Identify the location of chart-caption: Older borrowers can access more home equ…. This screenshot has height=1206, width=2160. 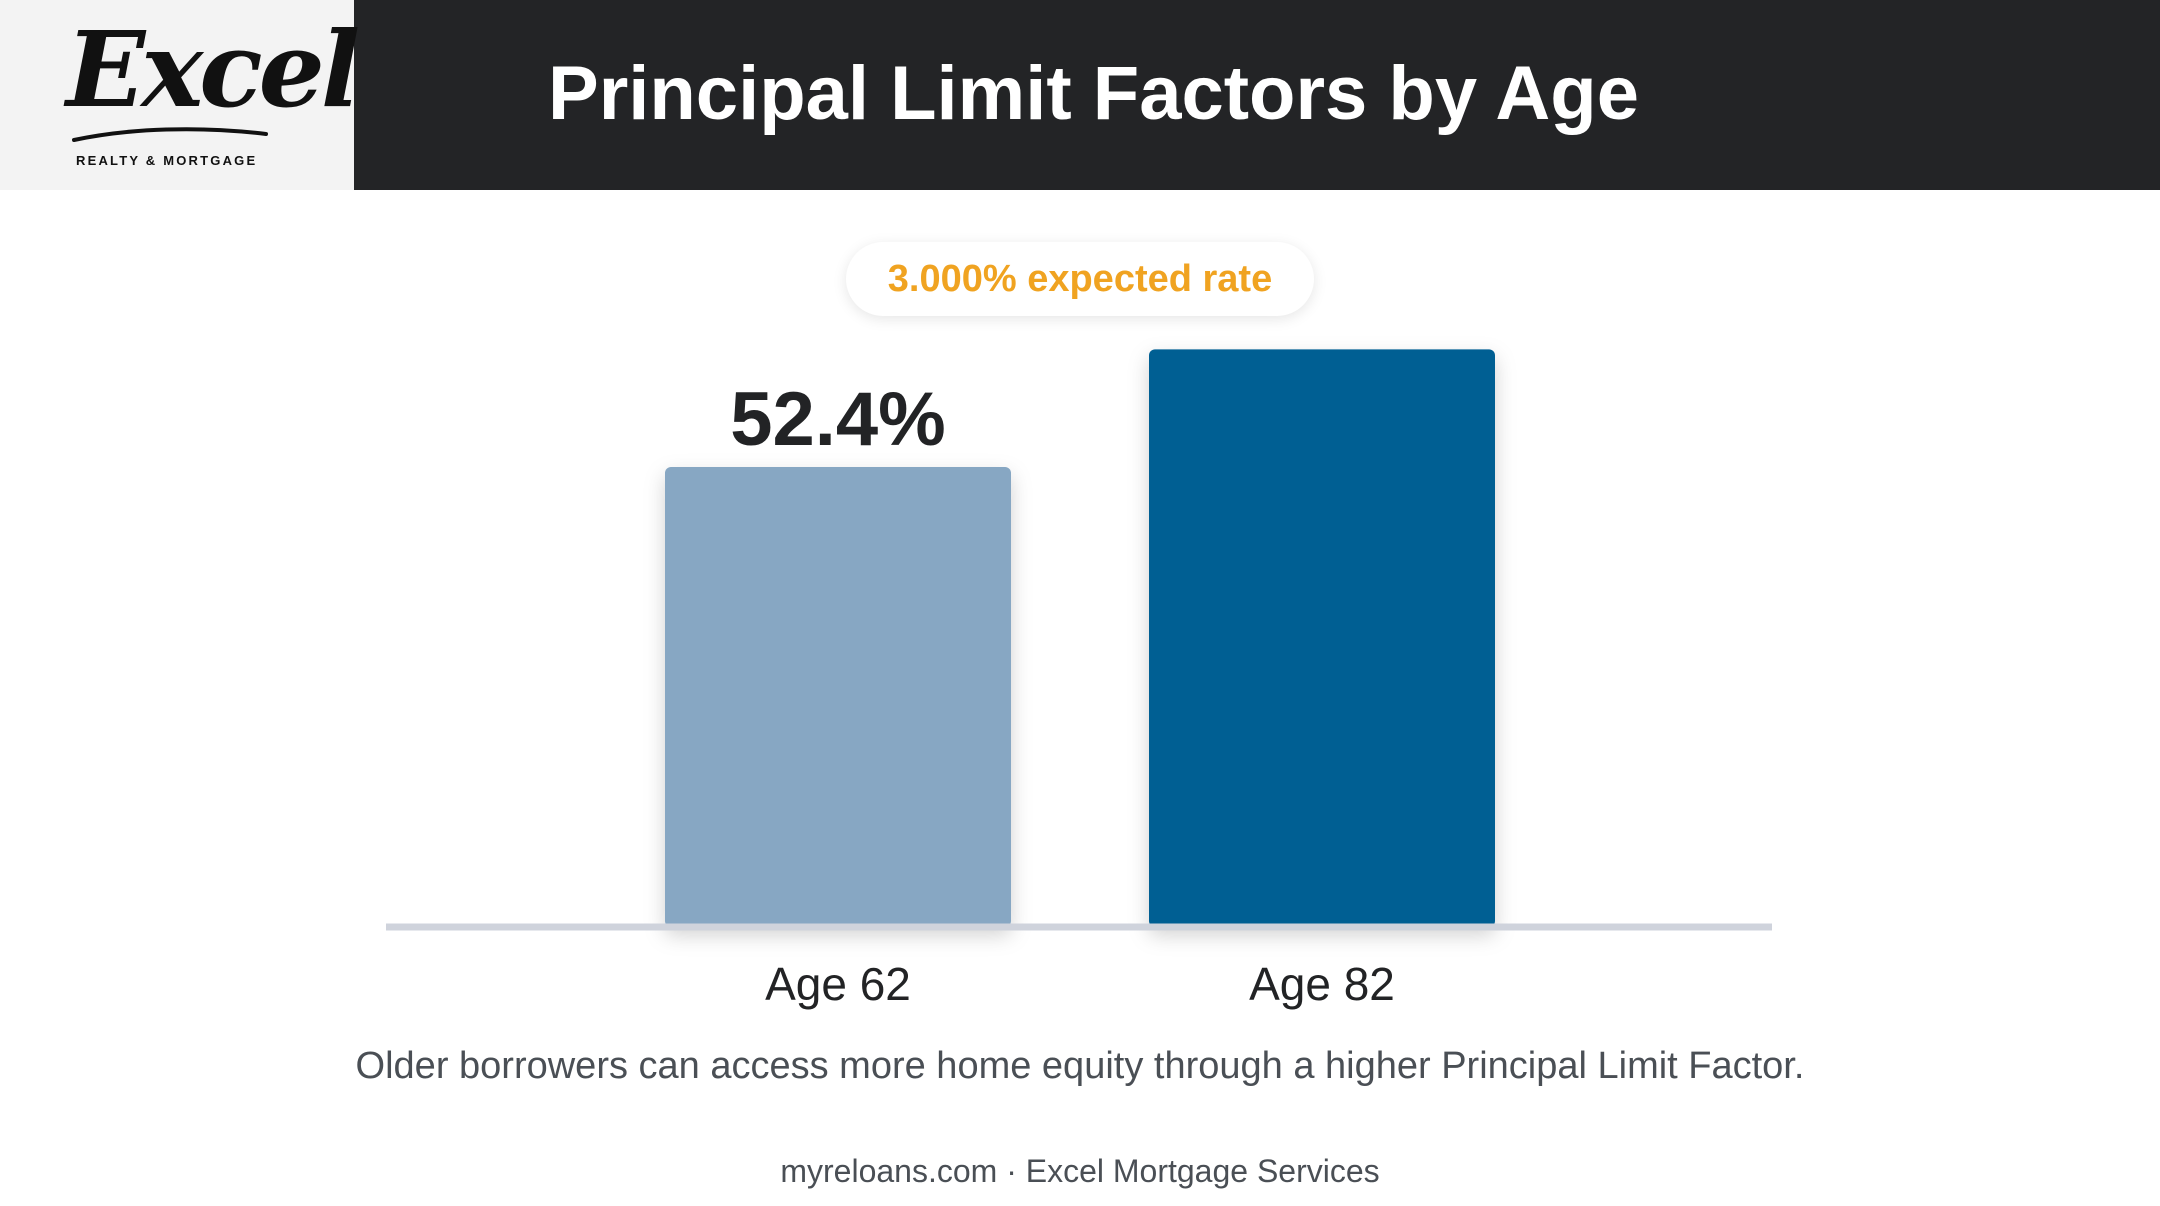
(1080, 1066).